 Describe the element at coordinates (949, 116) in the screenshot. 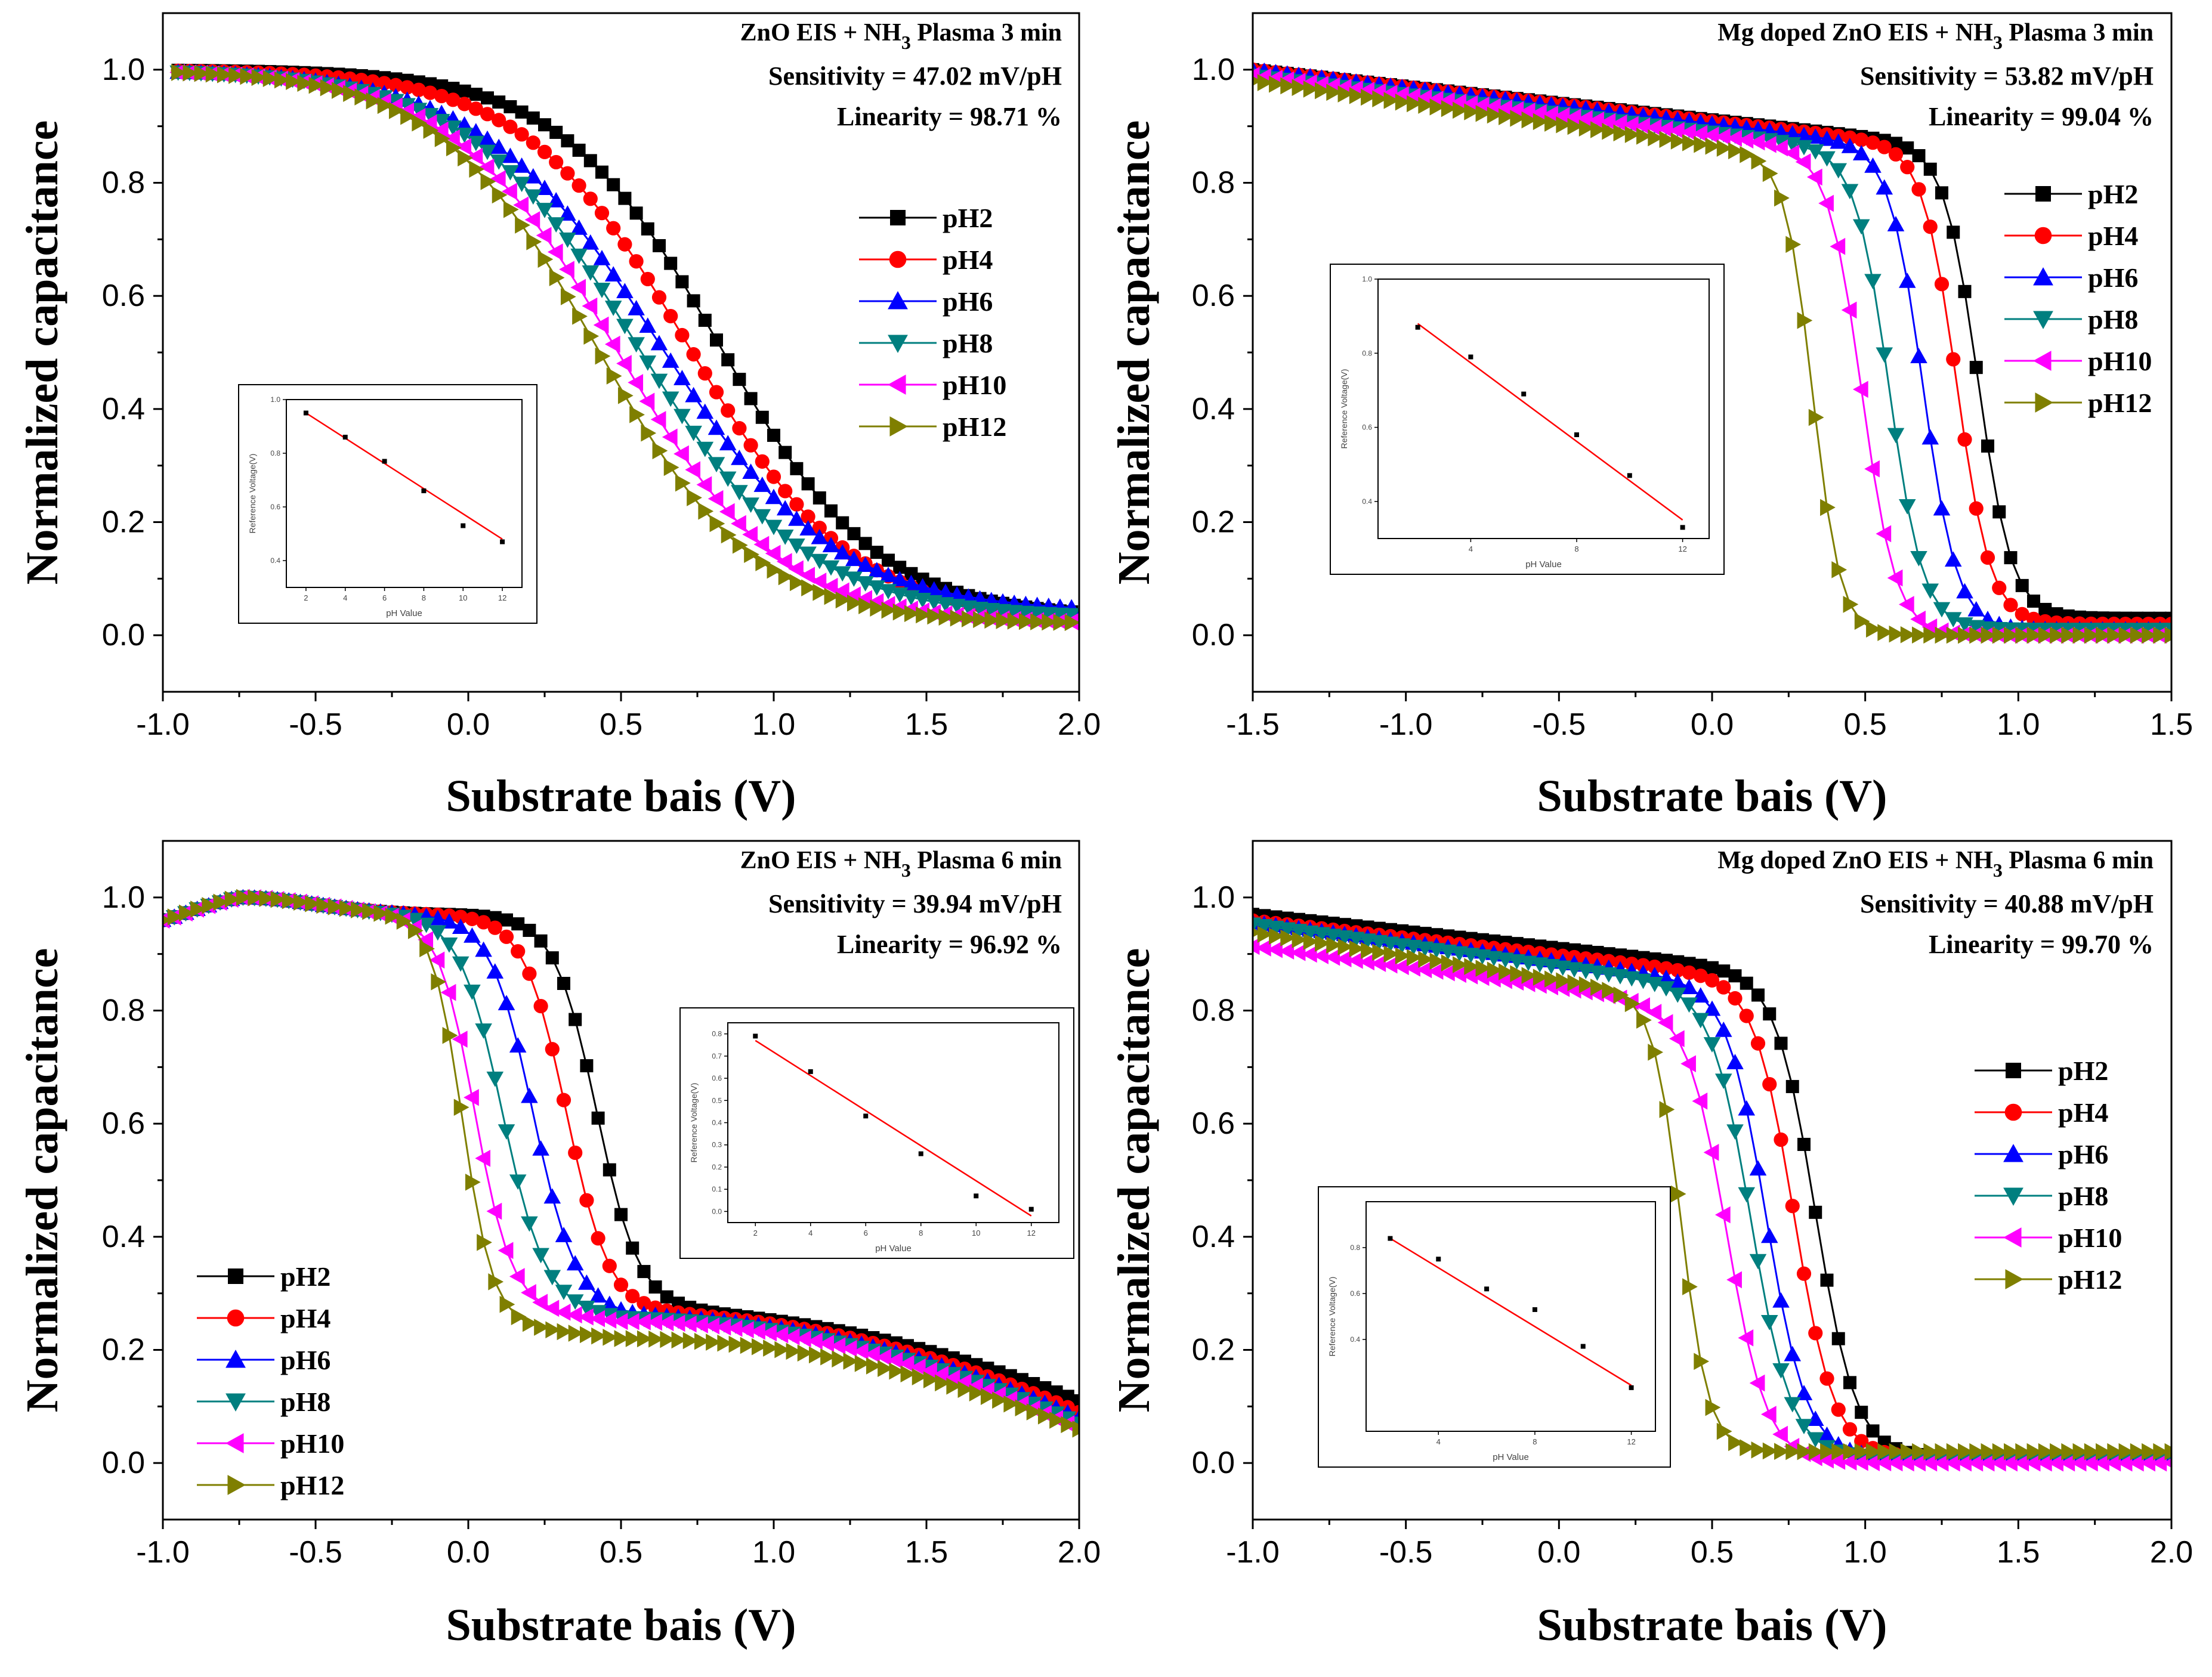

I see `linearity-annotation: Linearity = 98.71 %` at that location.